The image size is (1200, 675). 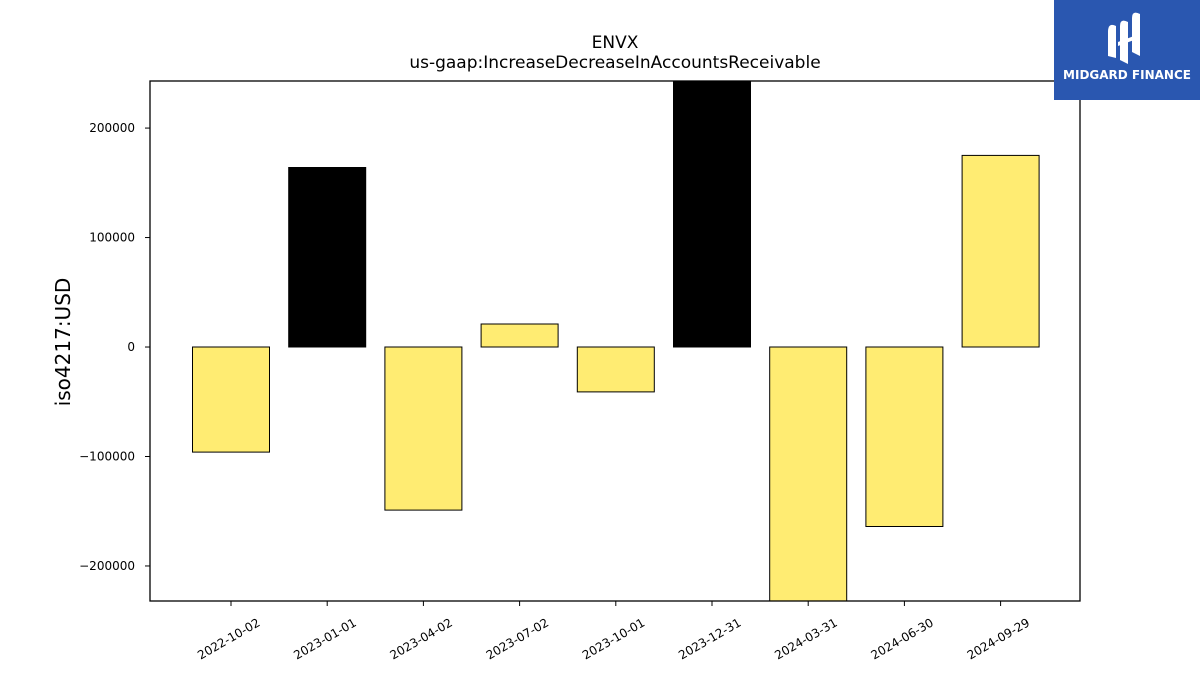 I want to click on x-tick-label: 2024-09-29, so click(x=998, y=638).